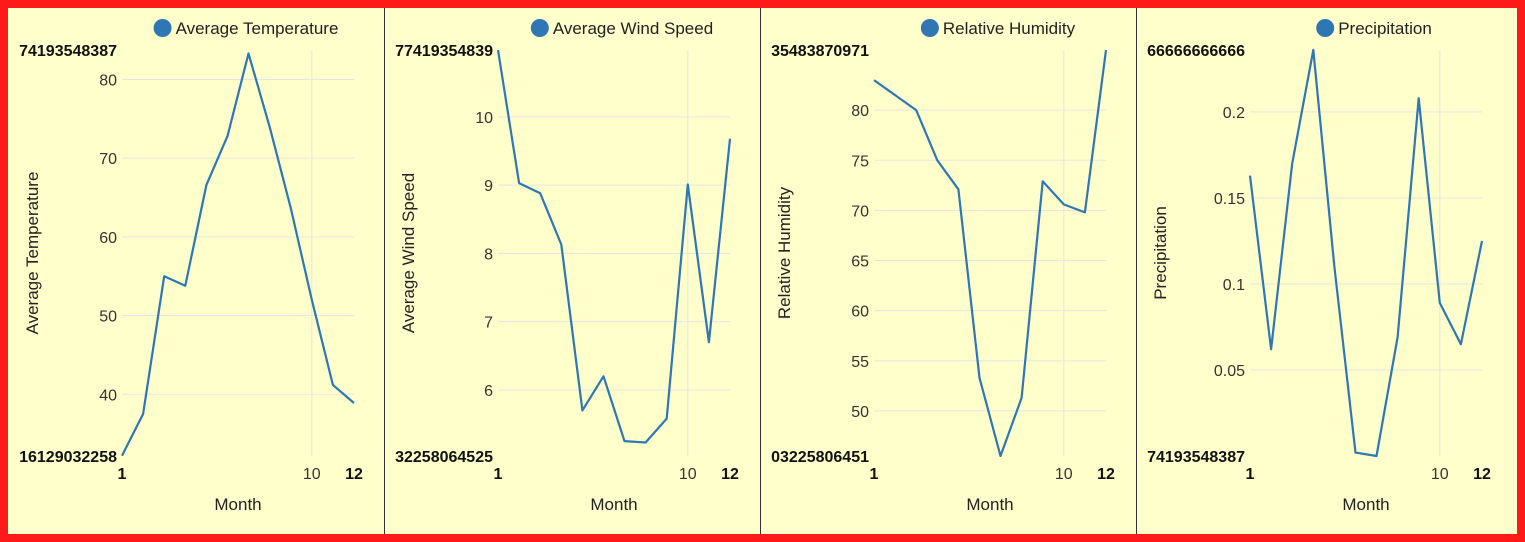 The height and width of the screenshot is (542, 1525). What do you see at coordinates (929, 28) in the screenshot?
I see `chart3-legend-marker` at bounding box center [929, 28].